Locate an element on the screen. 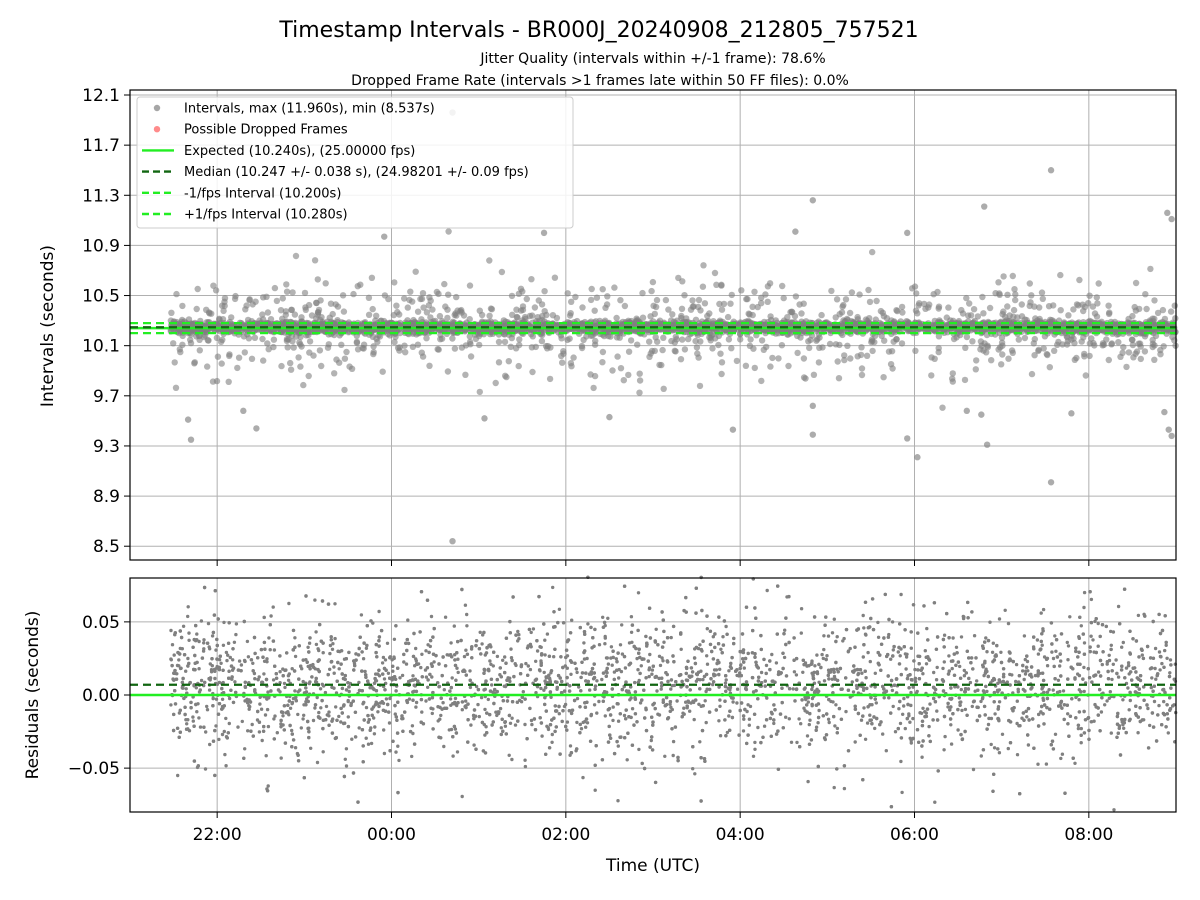 Image resolution: width=1200 pixels, height=900 pixels. y-tick-label: 9.7 is located at coordinates (106, 397).